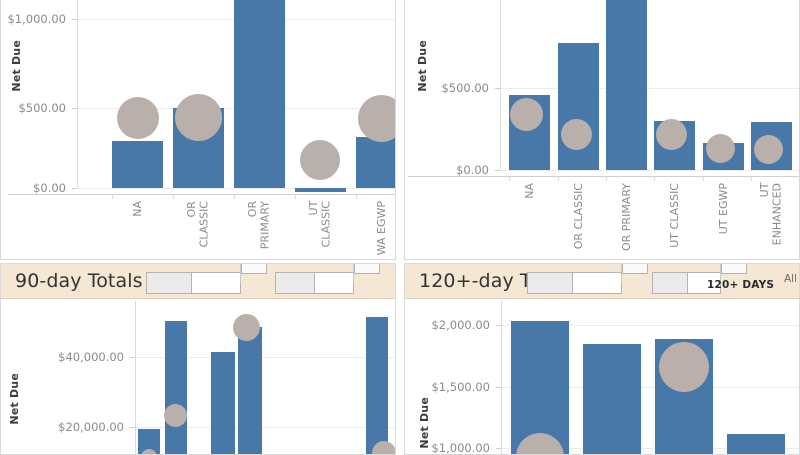  Describe the element at coordinates (320, 224) in the screenshot. I see `x-axis-label: UT CLASSIC` at that location.